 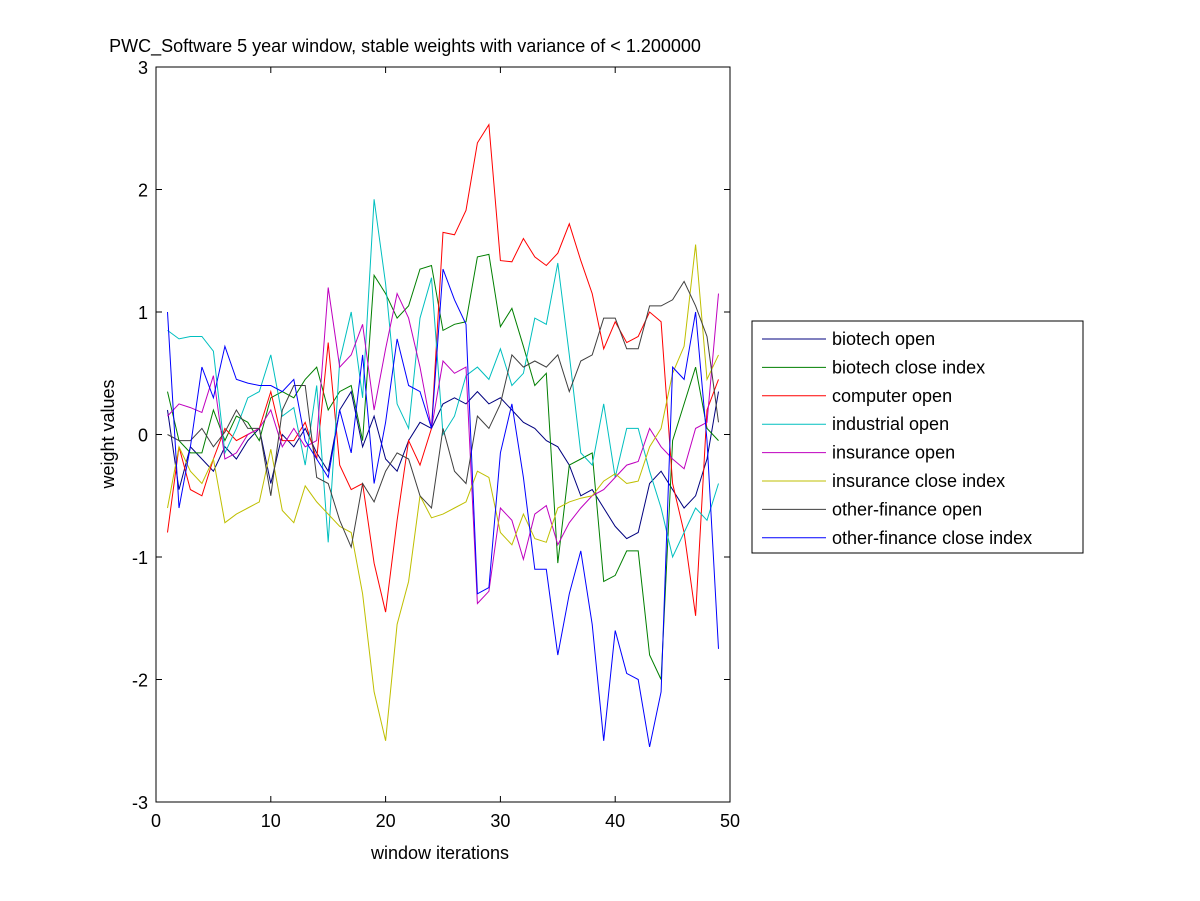 What do you see at coordinates (932, 538) in the screenshot?
I see `legend-label-8: other-finance close index` at bounding box center [932, 538].